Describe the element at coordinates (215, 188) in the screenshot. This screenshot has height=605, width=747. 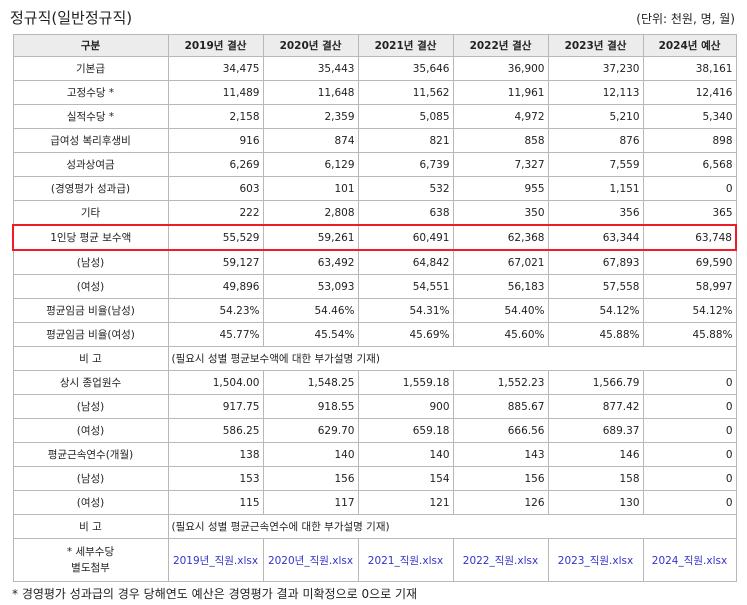
I see `value-cell: 603` at that location.